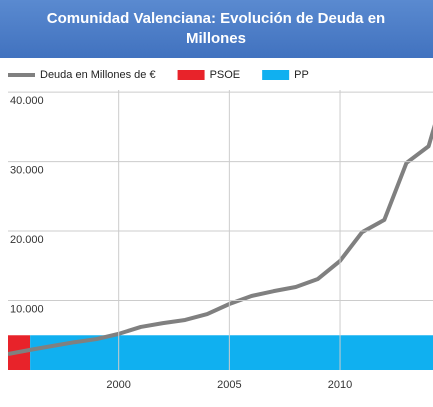 The height and width of the screenshot is (407, 433). What do you see at coordinates (231, 352) in the screenshot?
I see `period-band` at bounding box center [231, 352].